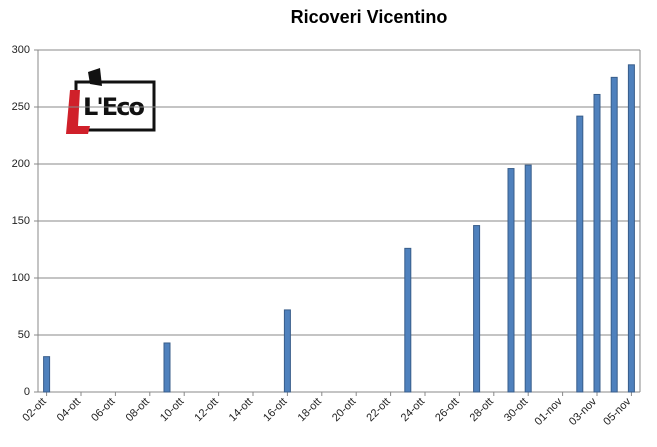 This screenshot has height=447, width=657. What do you see at coordinates (27, 392) in the screenshot?
I see `y-tick-label: 0` at bounding box center [27, 392].